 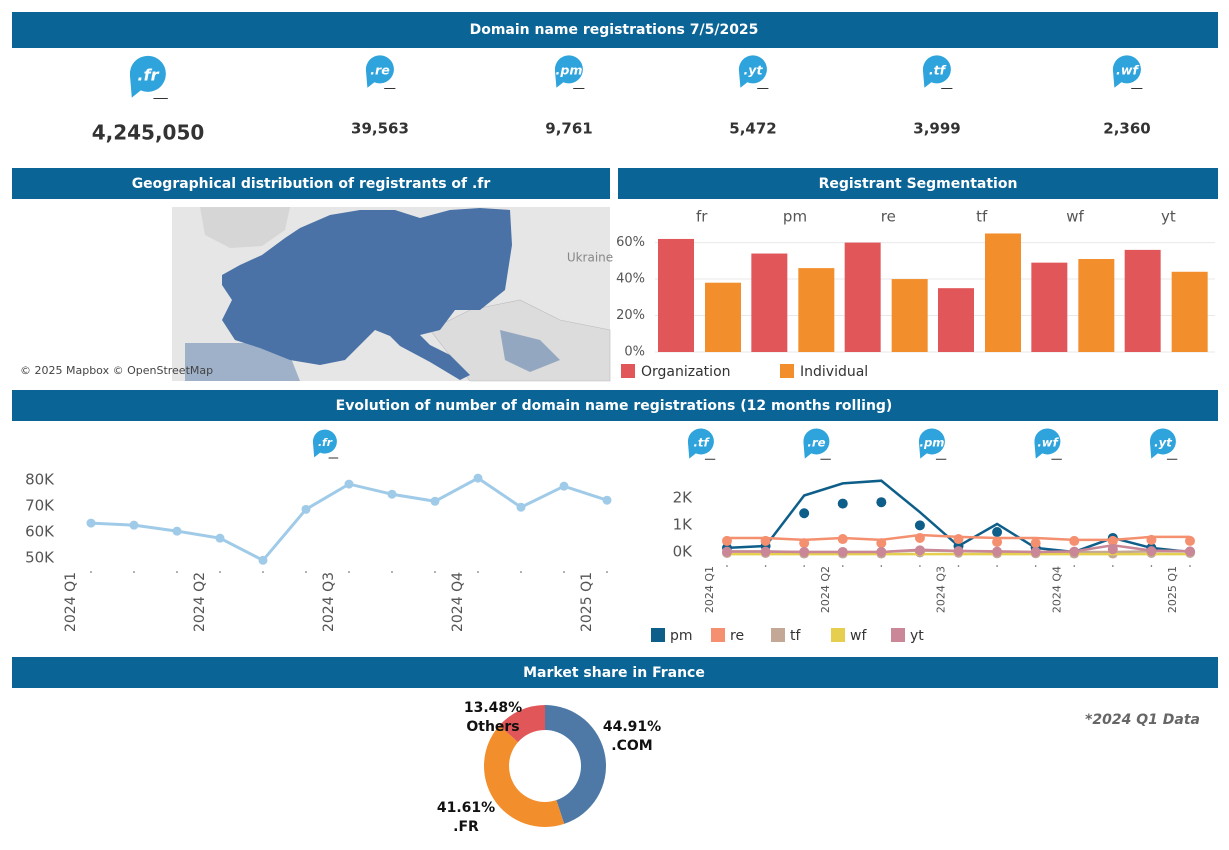 I want to click on column-header: fr, so click(x=702, y=217).